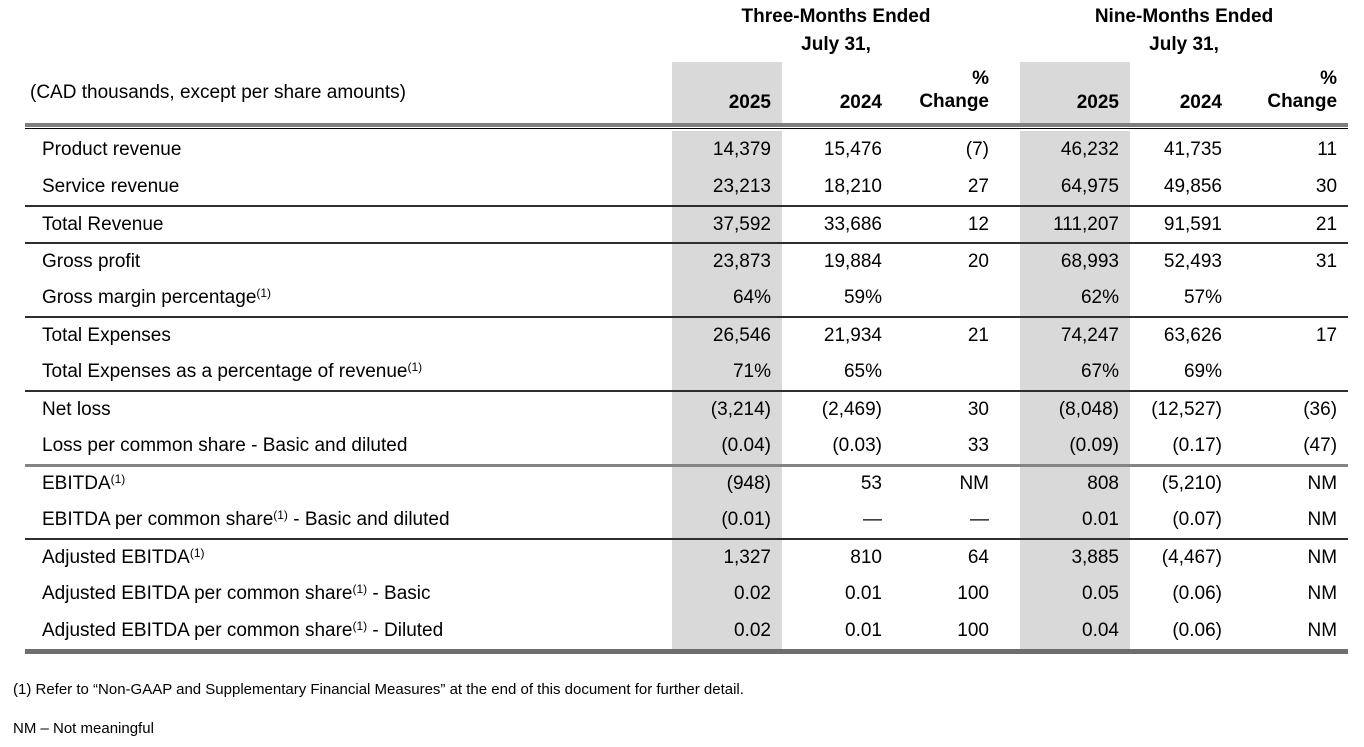  Describe the element at coordinates (76, 483) in the screenshot. I see `row-label-text: EBITDA` at that location.